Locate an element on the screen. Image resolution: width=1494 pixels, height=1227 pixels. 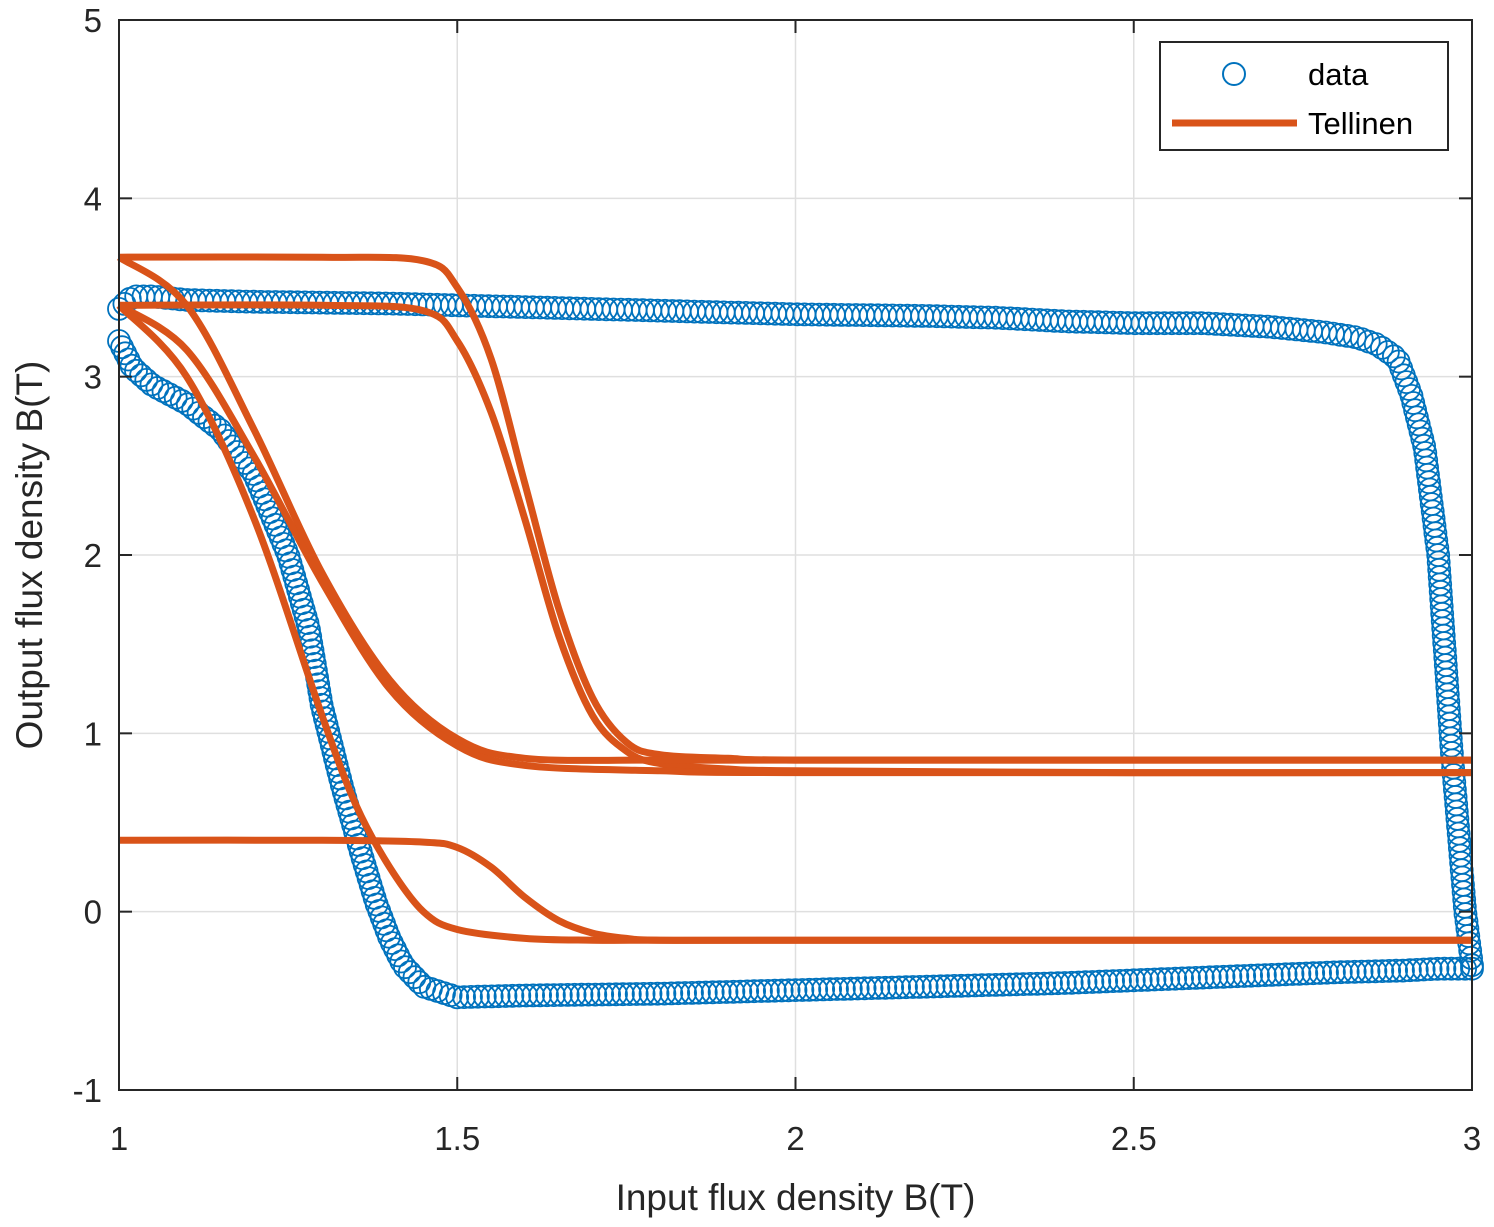
legend-box is located at coordinates (1304, 96).